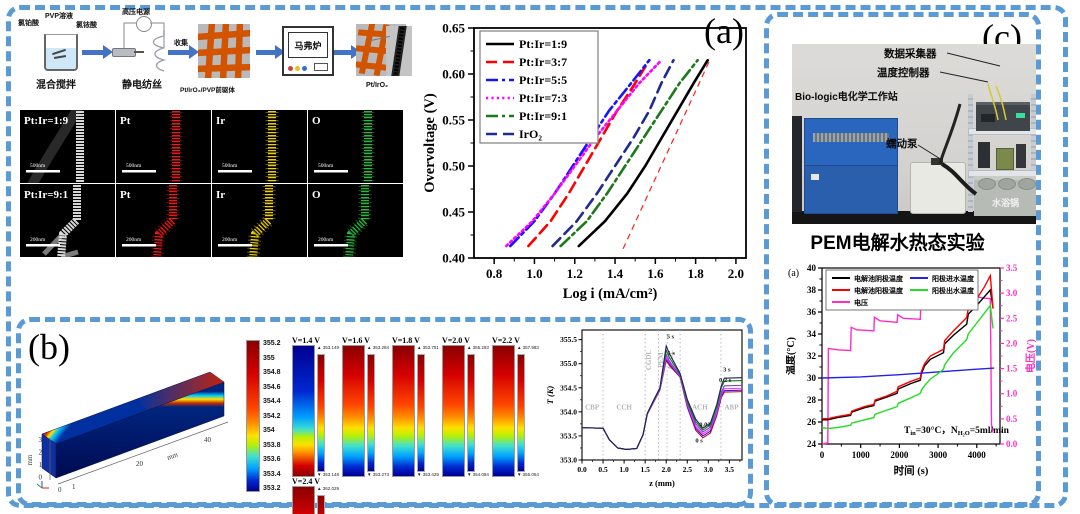 This screenshot has height=514, width=1080. What do you see at coordinates (163, 146) in the screenshot?
I see `eds-tile-Pt: Pt 500nm` at bounding box center [163, 146].